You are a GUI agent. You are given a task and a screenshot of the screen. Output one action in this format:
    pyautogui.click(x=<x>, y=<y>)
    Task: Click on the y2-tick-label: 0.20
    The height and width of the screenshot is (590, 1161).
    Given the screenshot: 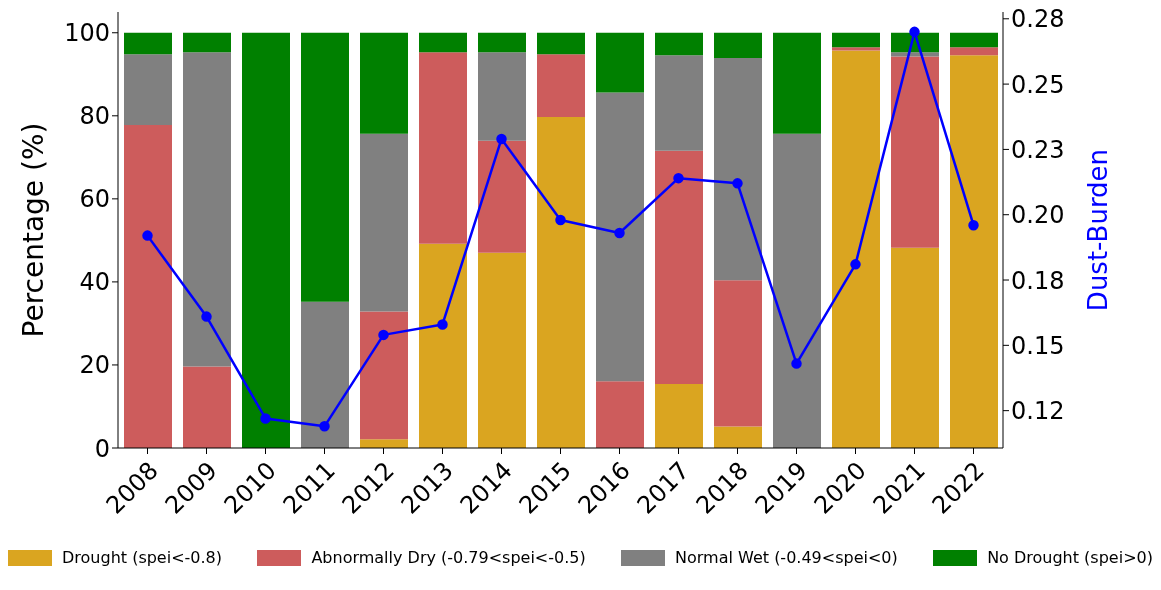 What is the action you would take?
    pyautogui.click(x=1038, y=215)
    